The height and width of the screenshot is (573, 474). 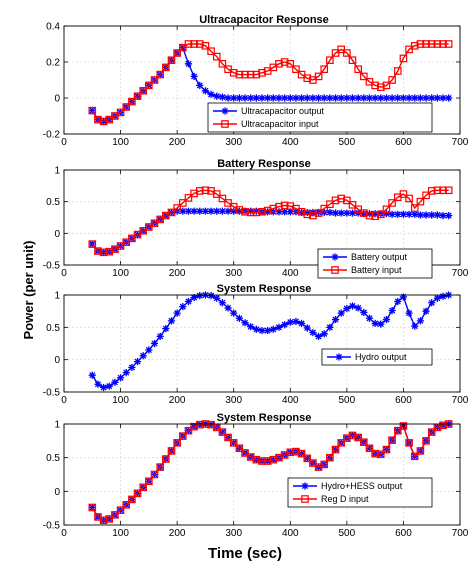 I want to click on x-tick-label: 600, so click(x=403, y=533).